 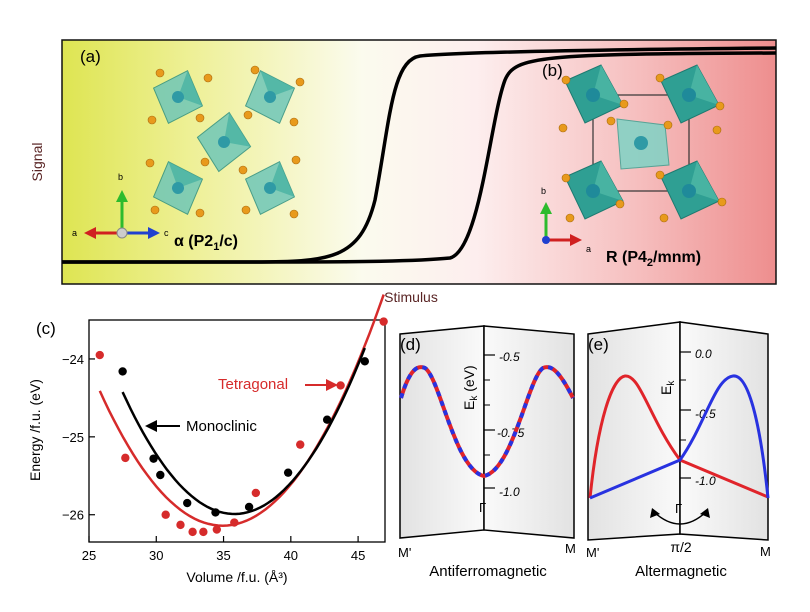 I want to click on energy-axis-label: Ek (eV), so click(x=470, y=387).